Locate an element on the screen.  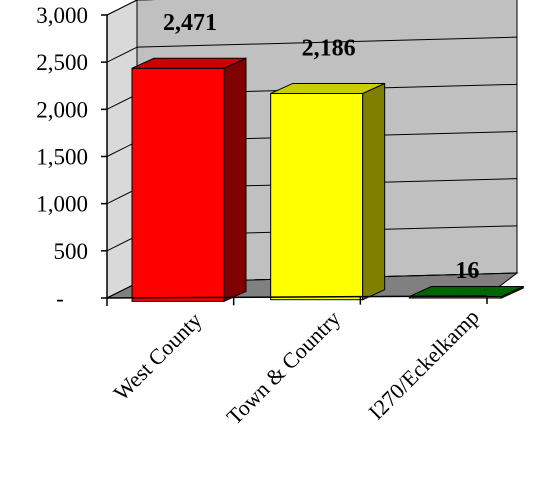
y-tick-label: 1,000 is located at coordinates (62, 204).